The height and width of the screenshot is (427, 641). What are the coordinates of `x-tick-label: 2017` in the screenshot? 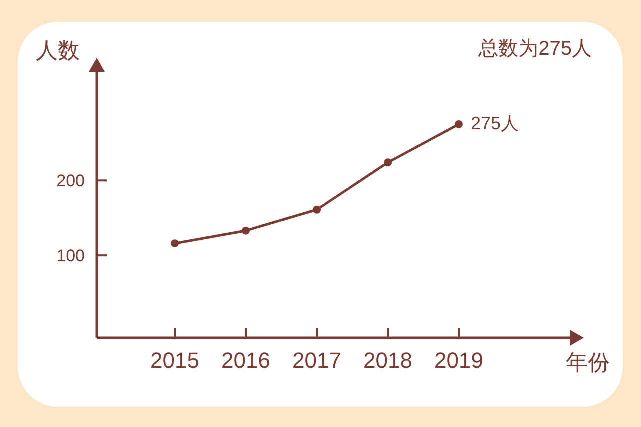 It's located at (317, 360).